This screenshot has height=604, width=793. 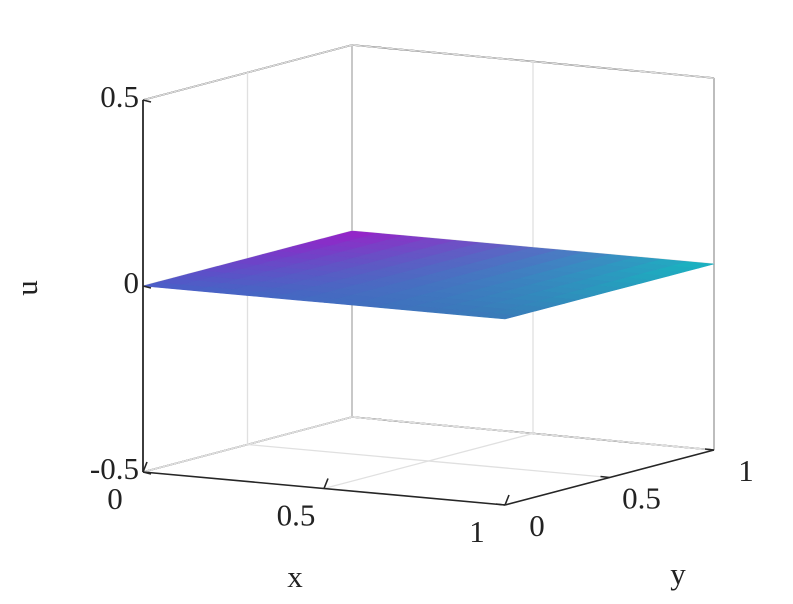 What do you see at coordinates (694, 265) in the screenshot?
I see `surface-patch` at bounding box center [694, 265].